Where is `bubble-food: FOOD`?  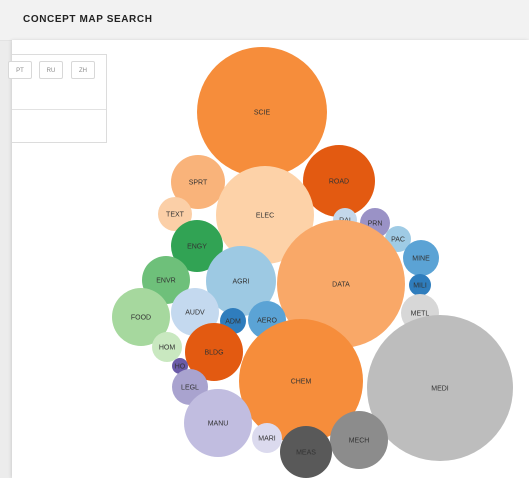 bubble-food: FOOD is located at coordinates (141, 317).